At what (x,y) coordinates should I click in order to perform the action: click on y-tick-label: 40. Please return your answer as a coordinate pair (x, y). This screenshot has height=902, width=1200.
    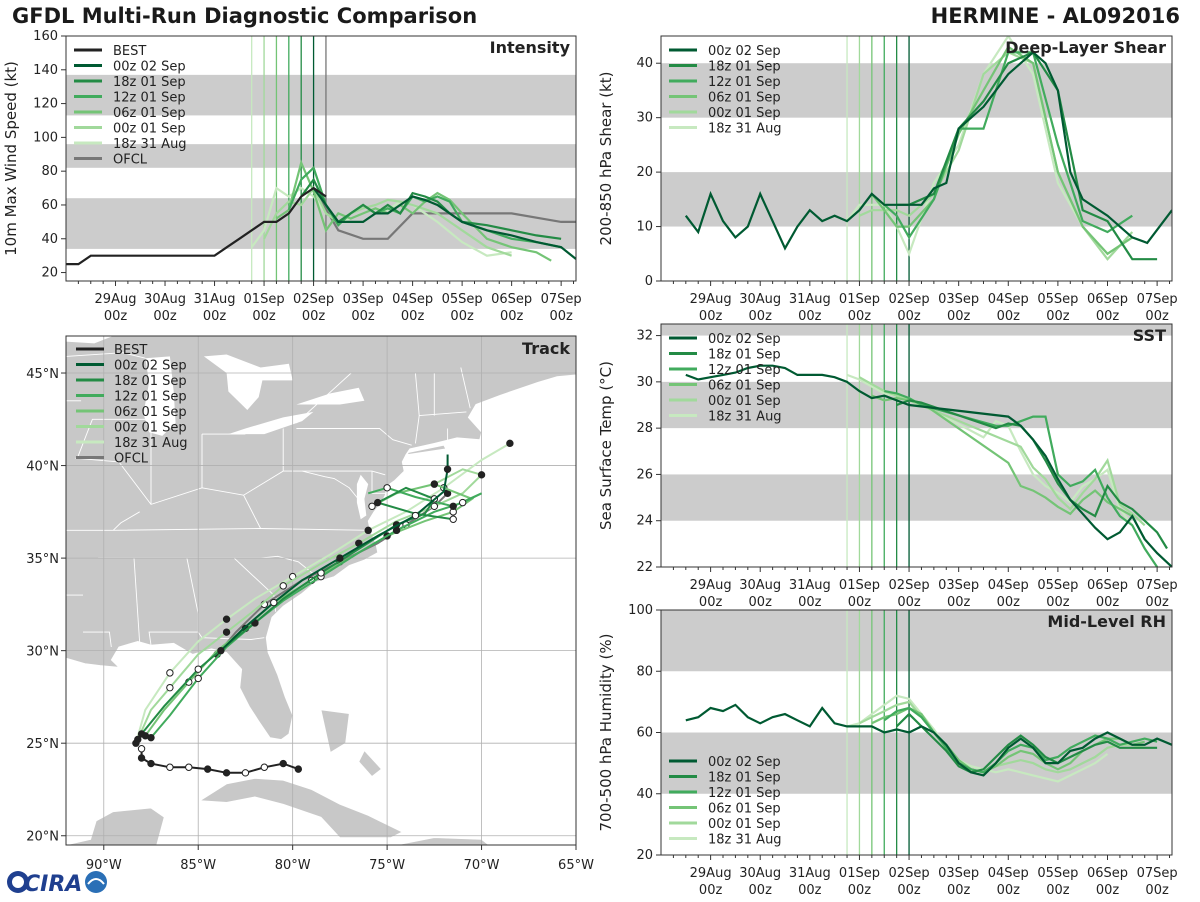
    Looking at the image, I should click on (49, 239).